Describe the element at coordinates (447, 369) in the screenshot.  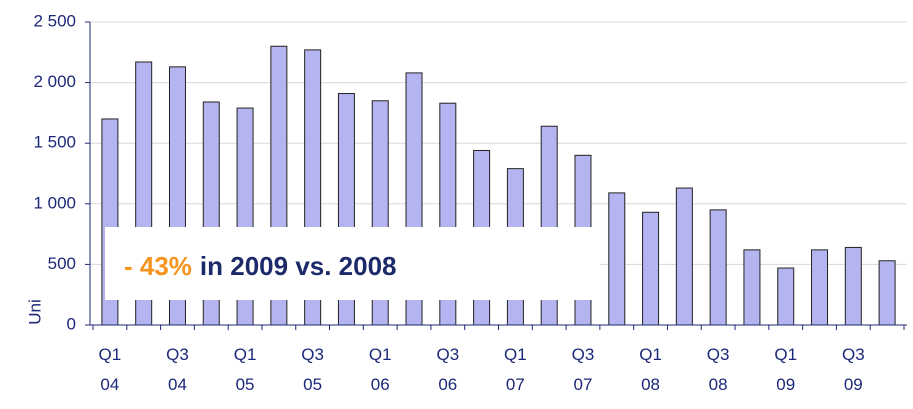
I see `x-tick-label: Q3 06` at that location.